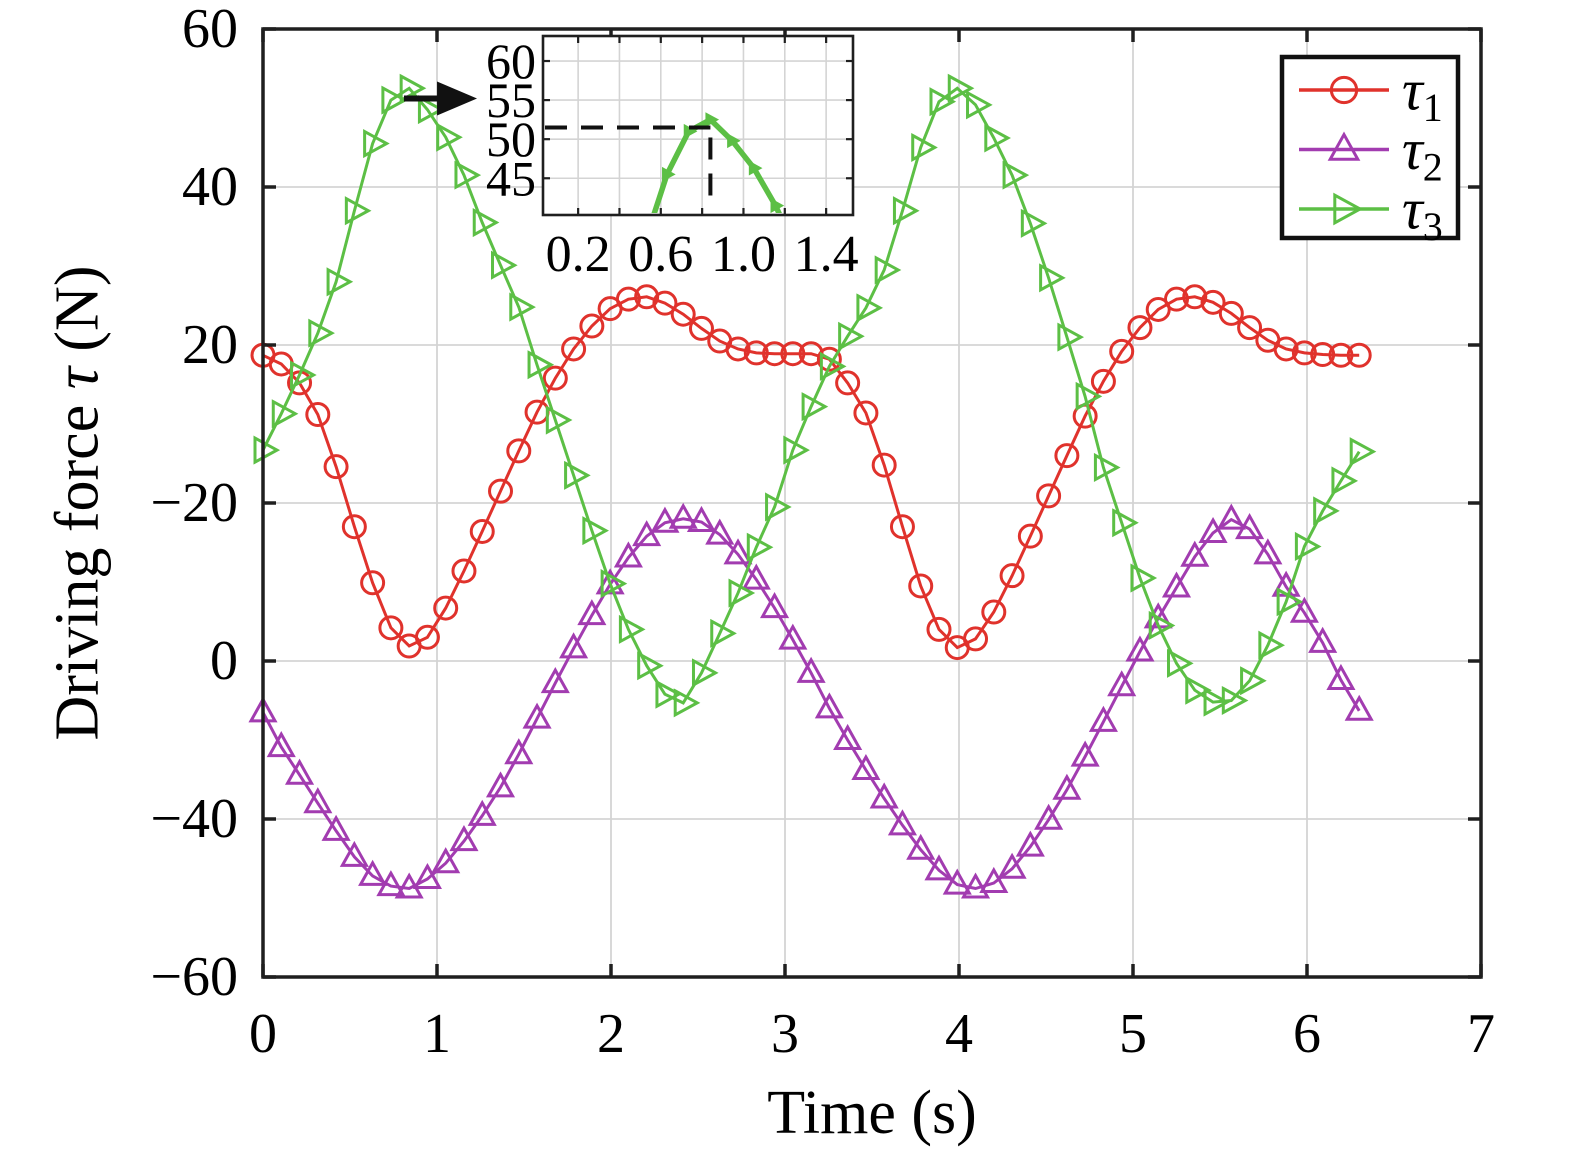 The image size is (1575, 1156). I want to click on y-tick-label: 40, so click(210, 187).